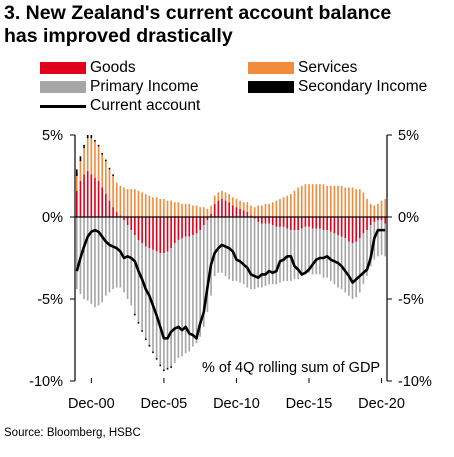 The height and width of the screenshot is (457, 454). I want to click on legend-item-primary-income: Primary Income, so click(119, 87).